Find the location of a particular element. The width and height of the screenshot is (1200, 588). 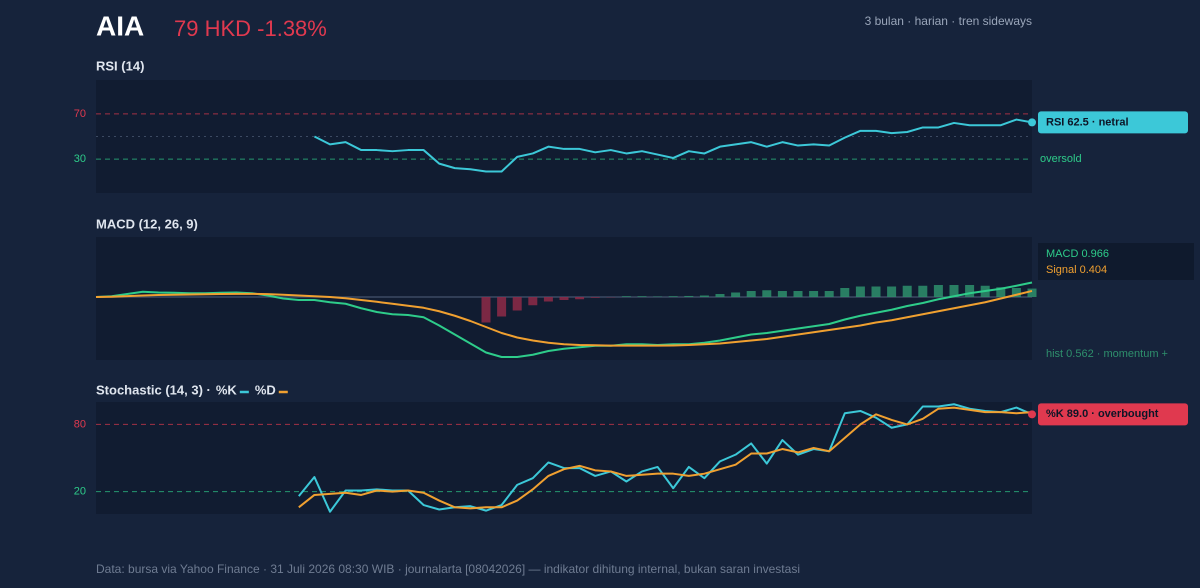

badge-text: RSI 62.5 · netral is located at coordinates (1087, 122).